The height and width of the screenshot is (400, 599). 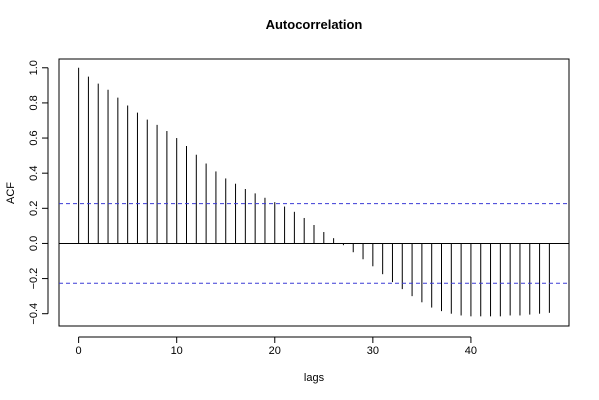 What do you see at coordinates (177, 351) in the screenshot?
I see `x-tick-label-10: 10` at bounding box center [177, 351].